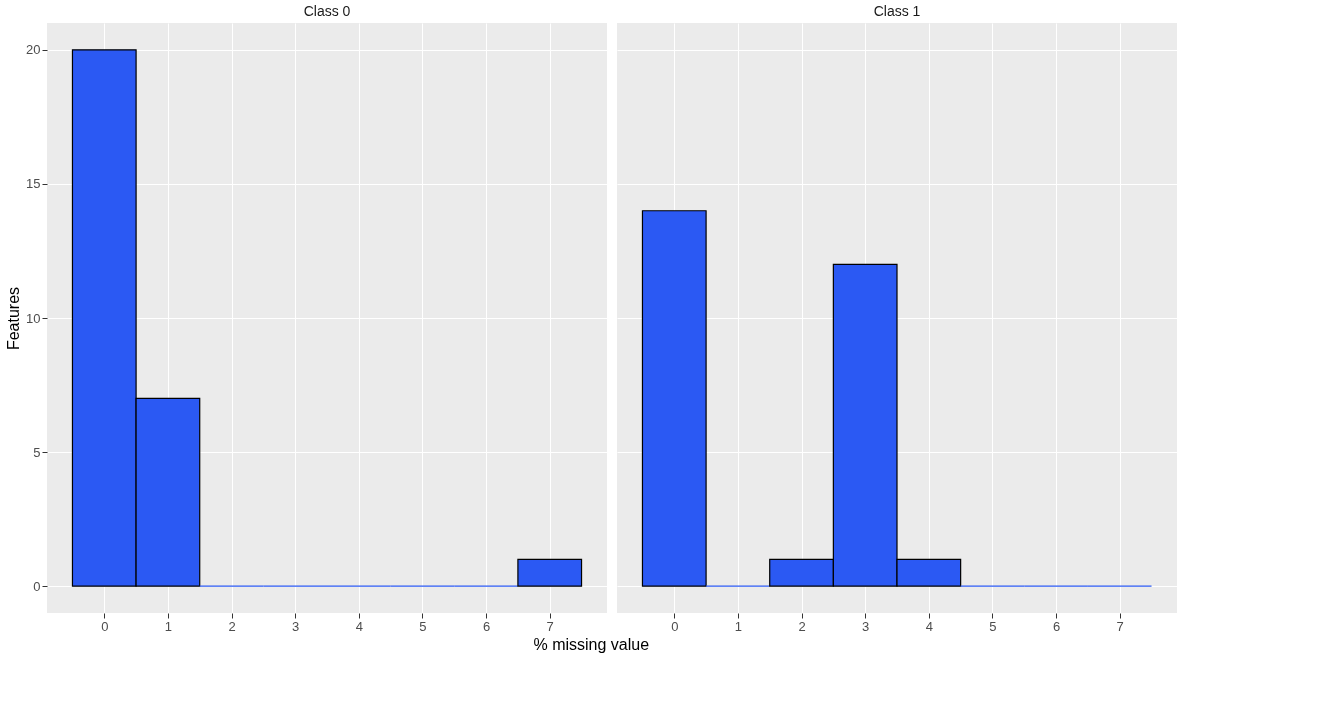 The image size is (1328, 715). I want to click on y-tick-label: 10, so click(33, 318).